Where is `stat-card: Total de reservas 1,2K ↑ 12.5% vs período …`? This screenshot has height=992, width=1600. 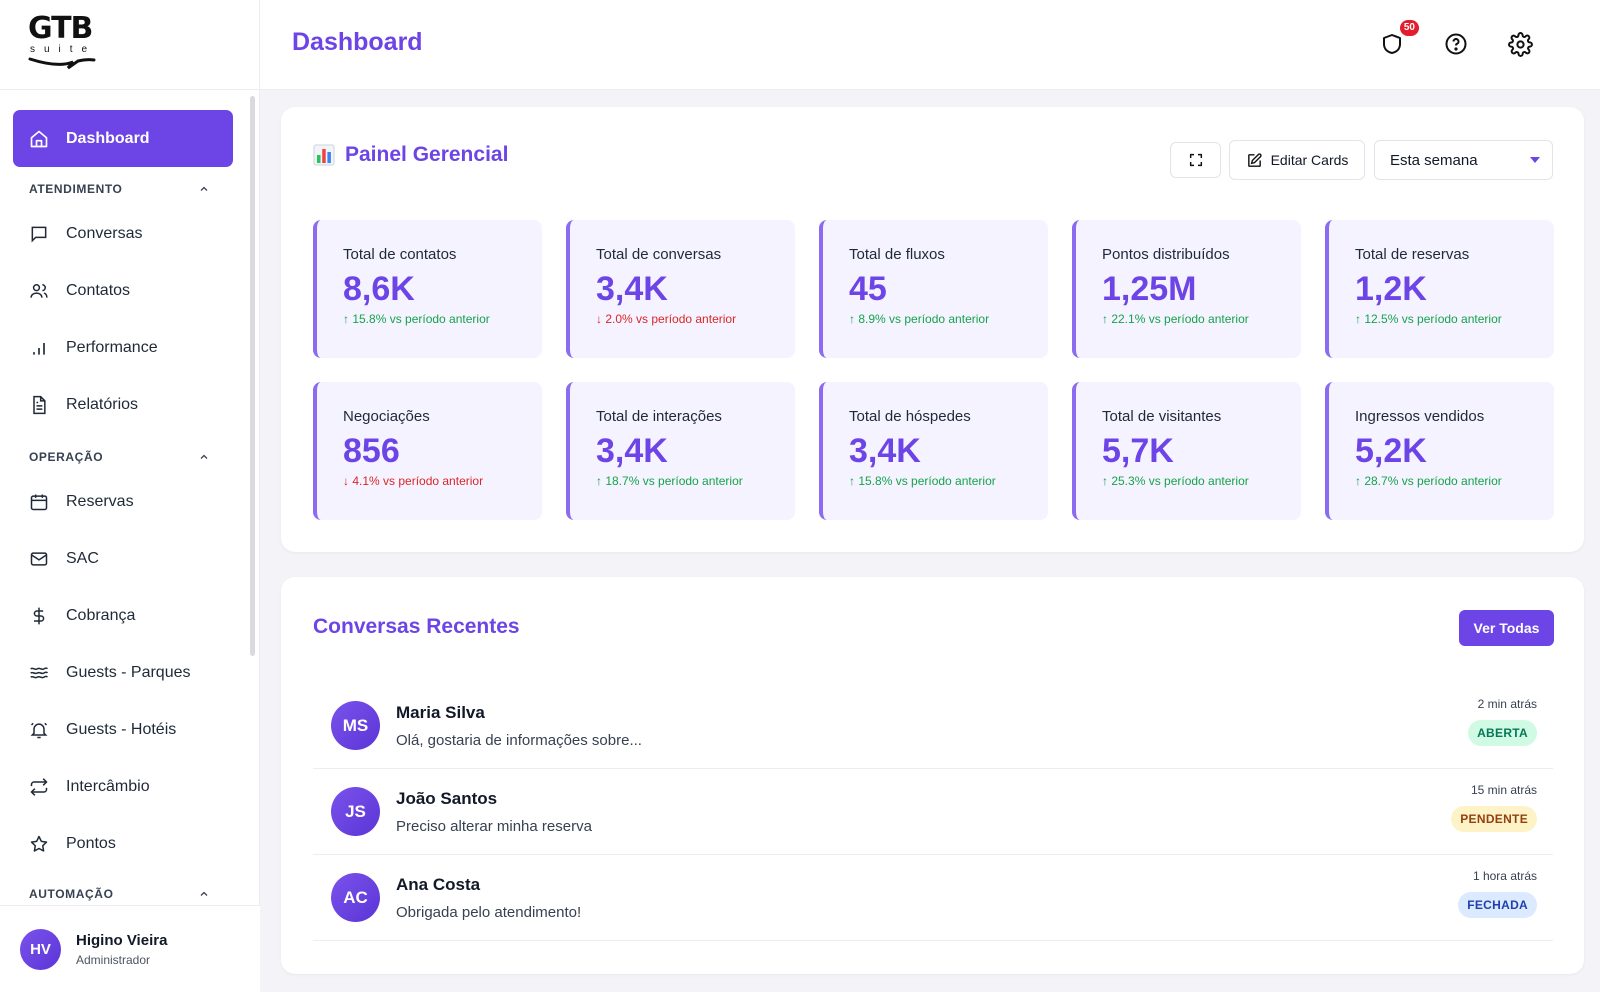 stat-card: Total de reservas 1,2K ↑ 12.5% vs período … is located at coordinates (1439, 289).